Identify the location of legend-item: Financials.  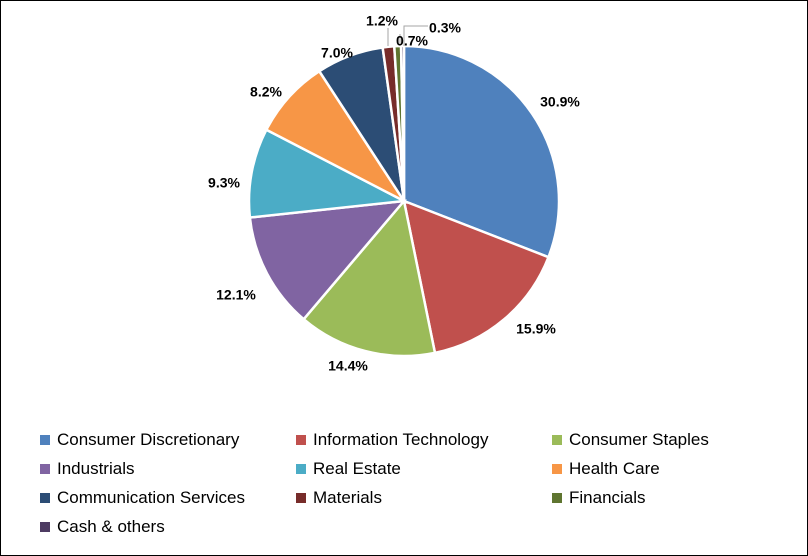
(666, 497).